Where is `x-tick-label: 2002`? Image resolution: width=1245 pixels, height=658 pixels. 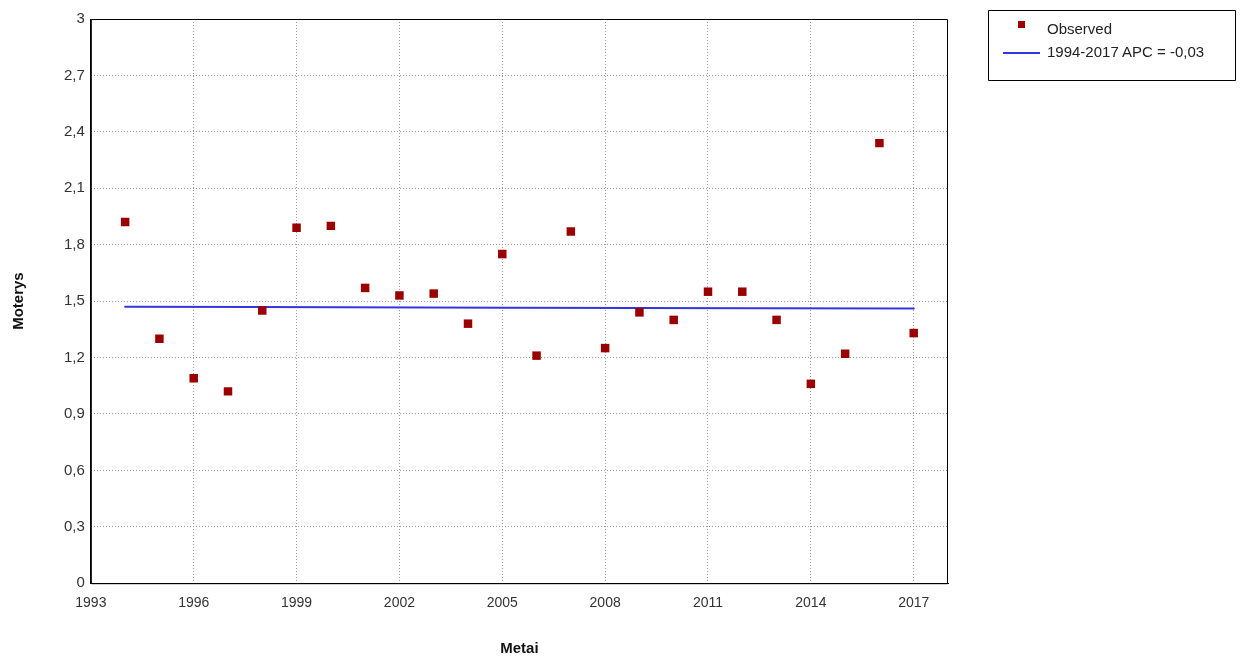 x-tick-label: 2002 is located at coordinates (399, 602).